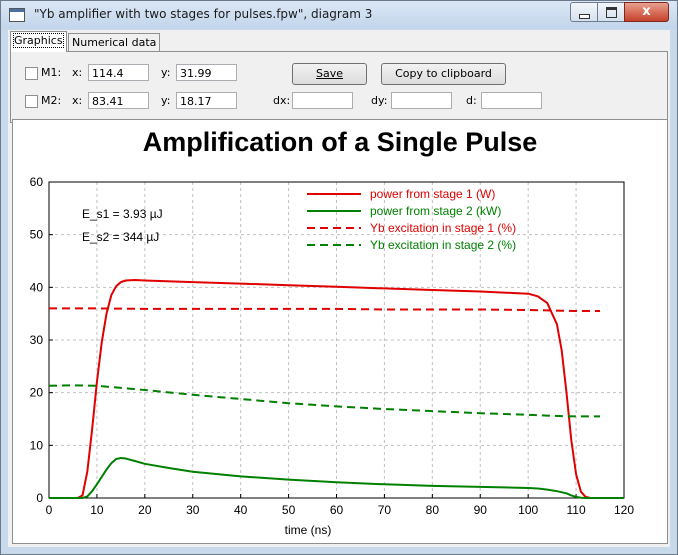 The image size is (678, 555). What do you see at coordinates (385, 510) in the screenshot?
I see `x-tick-label: 70` at bounding box center [385, 510].